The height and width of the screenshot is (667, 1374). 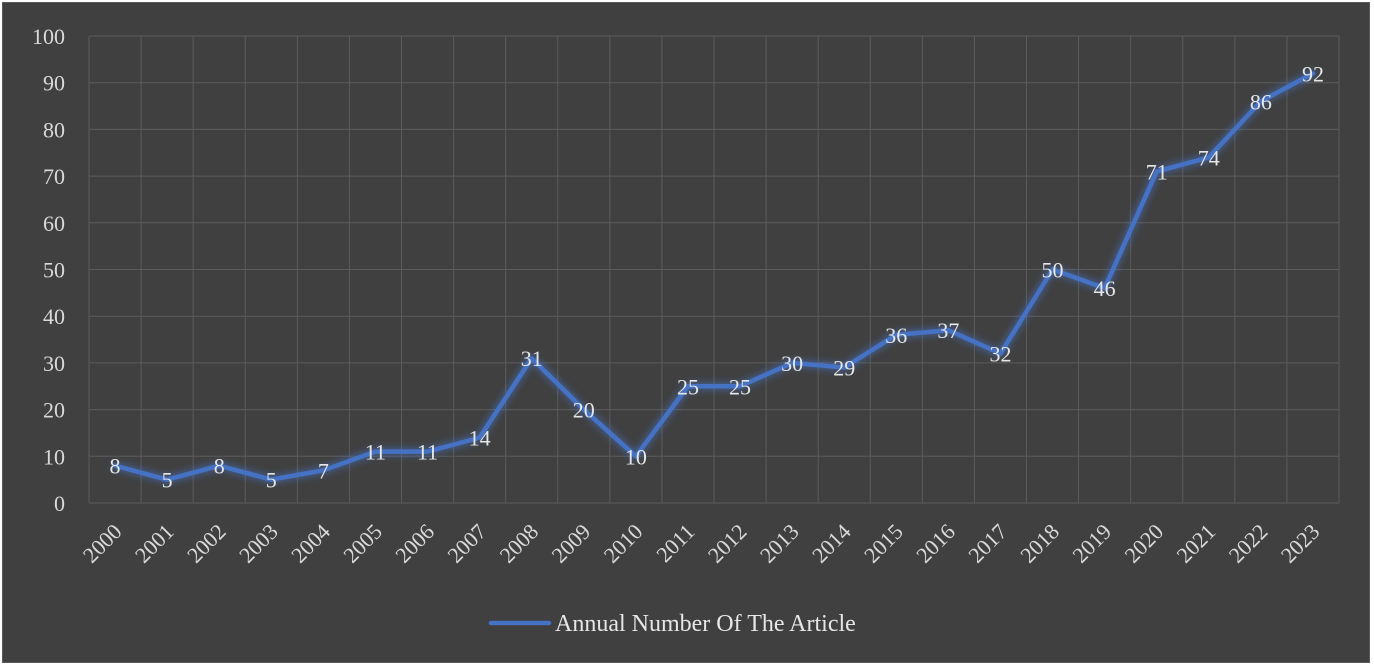 I want to click on x-tick-label: 2013, so click(x=779, y=543).